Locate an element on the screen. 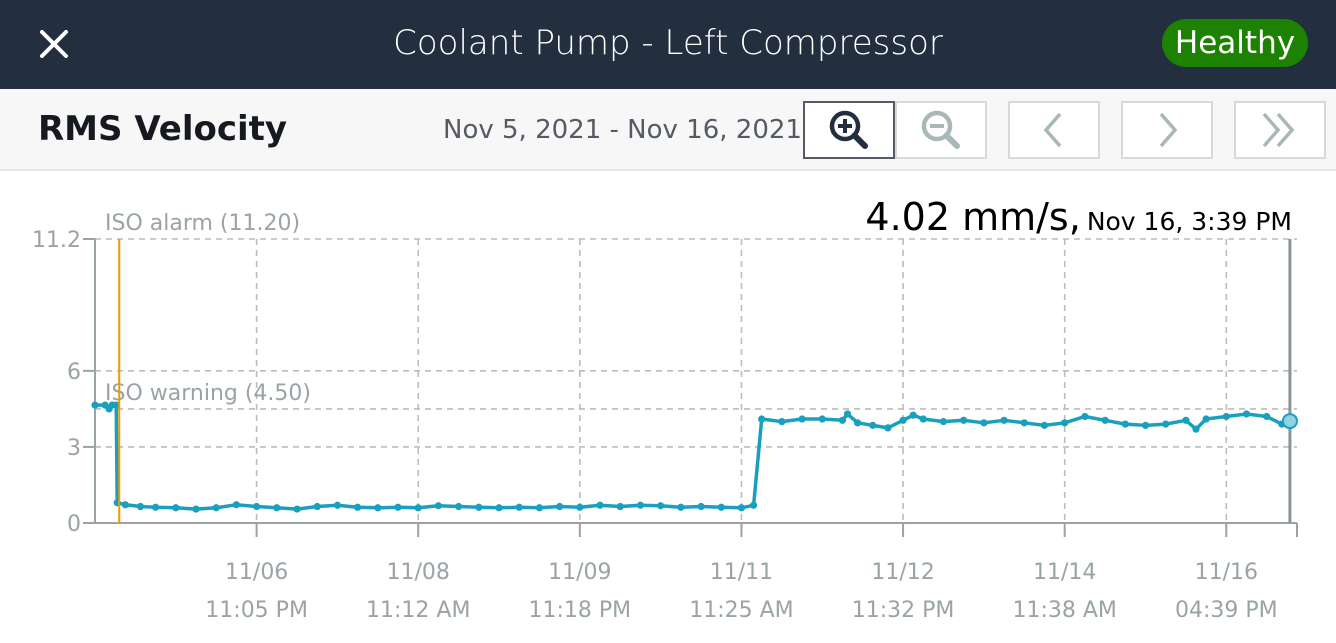 This screenshot has width=1336, height=643. x-tick-date: 11/16 is located at coordinates (1226, 572).